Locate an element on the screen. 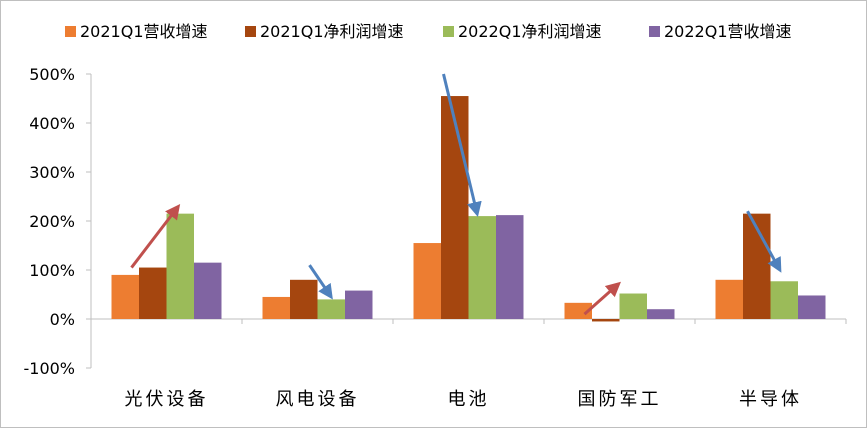  x-tick-label: 国防军工 is located at coordinates (620, 399).